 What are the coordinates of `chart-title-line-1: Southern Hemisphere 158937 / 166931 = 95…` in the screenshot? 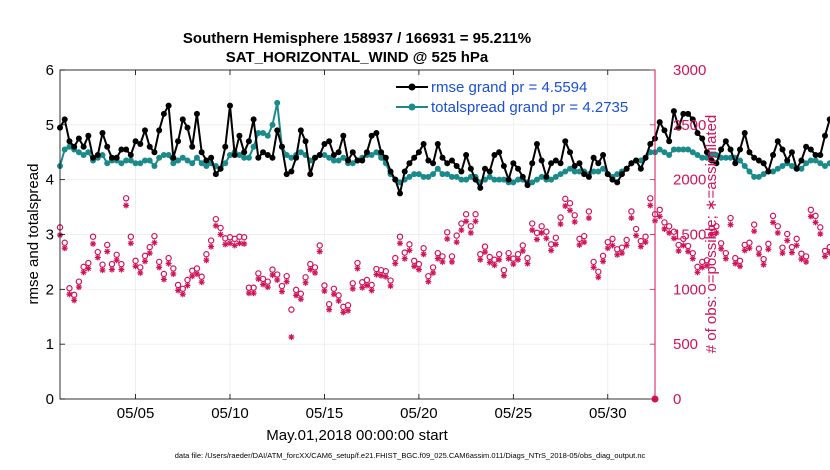 It's located at (357, 38).